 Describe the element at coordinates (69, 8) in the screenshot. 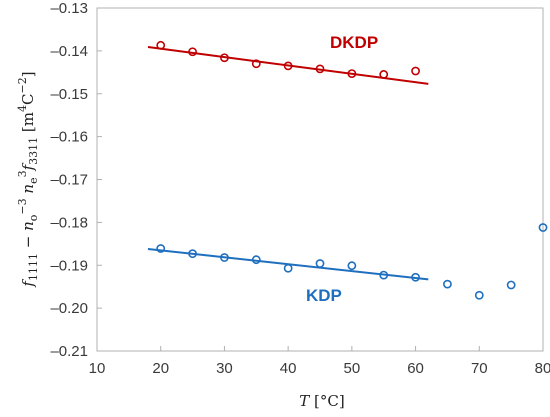

I see `y-tick-label: –0.13` at that location.